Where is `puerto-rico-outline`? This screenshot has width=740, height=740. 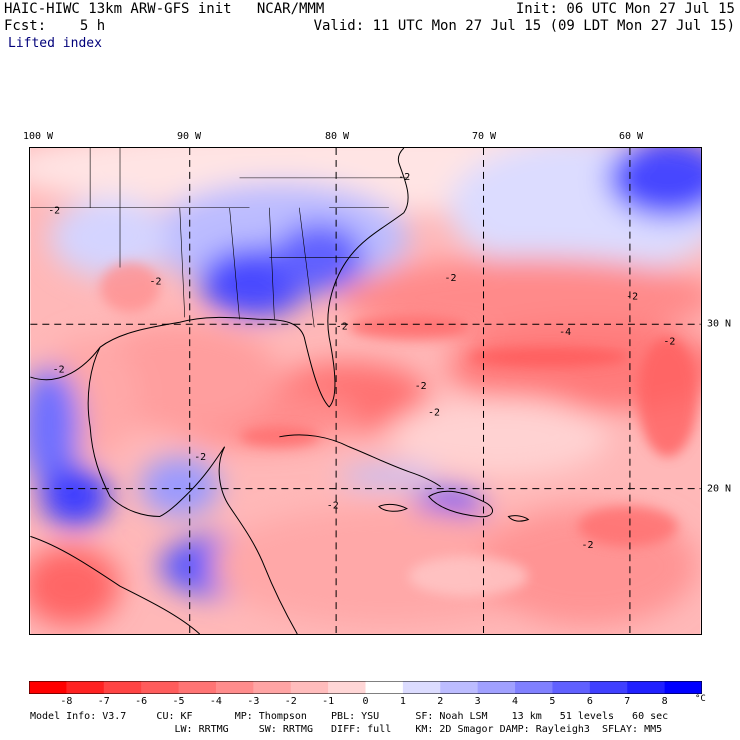 puerto-rico-outline is located at coordinates (518, 518).